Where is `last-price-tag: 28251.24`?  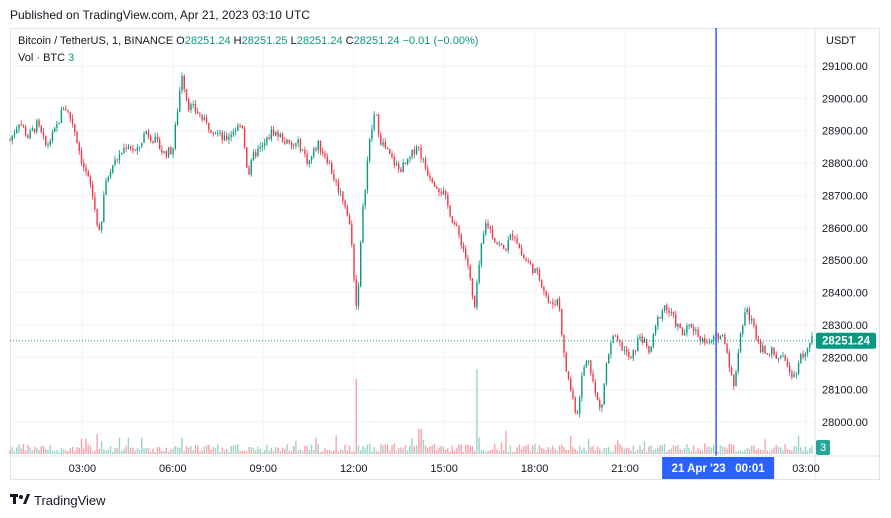
last-price-tag: 28251.24 is located at coordinates (846, 340).